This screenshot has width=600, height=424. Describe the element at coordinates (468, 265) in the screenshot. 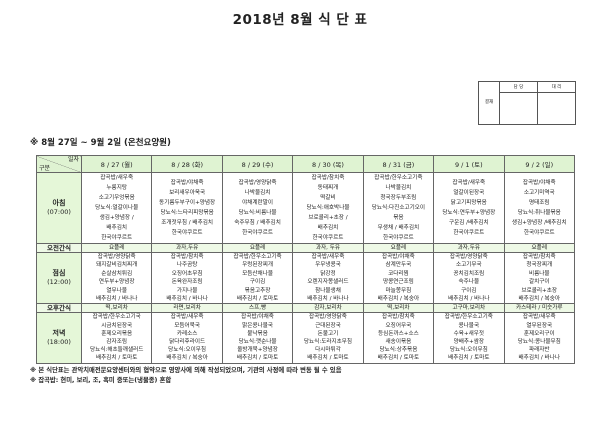

I see `menu-item: 소고기무국` at that location.